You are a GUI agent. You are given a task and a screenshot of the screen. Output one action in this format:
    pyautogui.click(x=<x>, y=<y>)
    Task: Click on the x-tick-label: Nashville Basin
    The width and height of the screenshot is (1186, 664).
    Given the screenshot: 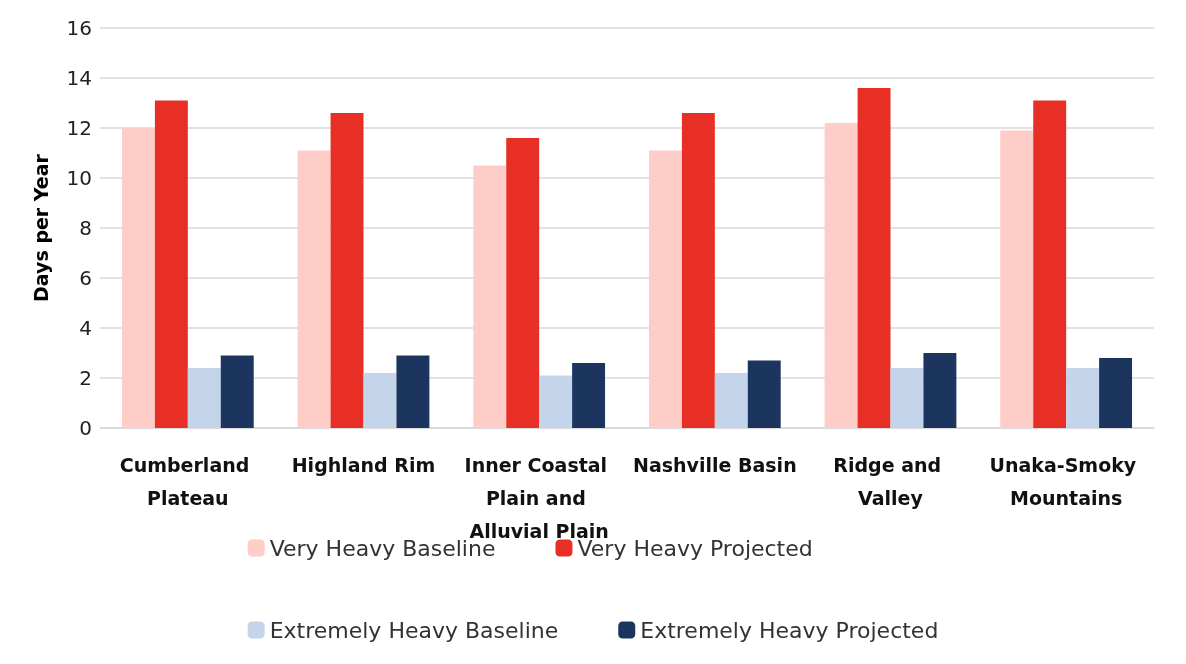 What is the action you would take?
    pyautogui.click(x=715, y=464)
    